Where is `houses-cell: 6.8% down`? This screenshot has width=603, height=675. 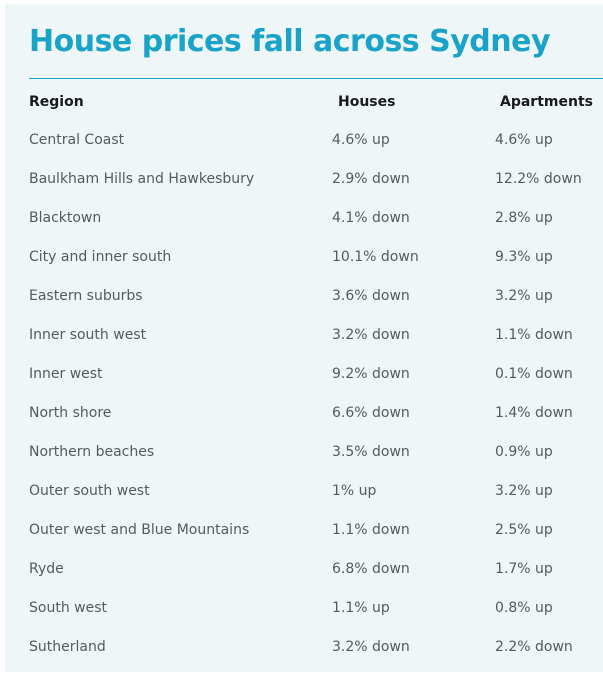 houses-cell: 6.8% down is located at coordinates (371, 569).